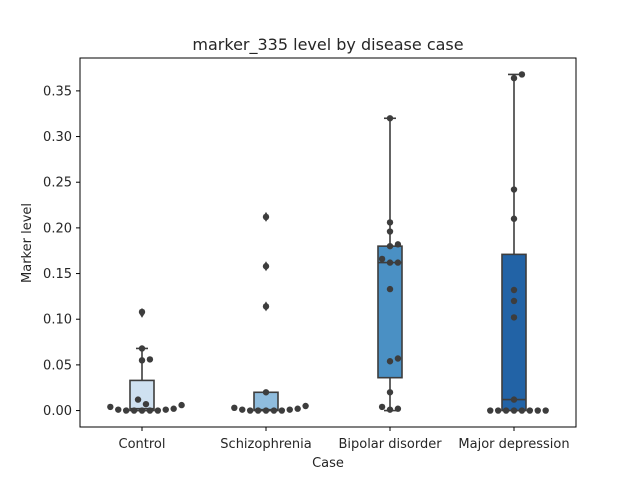 Image resolution: width=640 pixels, height=480 pixels. I want to click on y-tick-label-5: 0.25, so click(57, 183).